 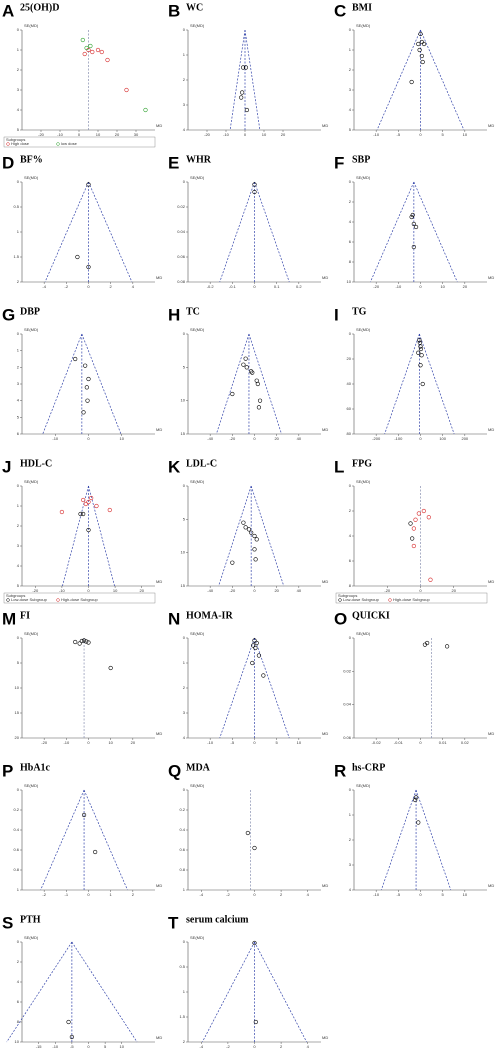 I want to click on panel-title: HOMA-IR, so click(x=209, y=615).